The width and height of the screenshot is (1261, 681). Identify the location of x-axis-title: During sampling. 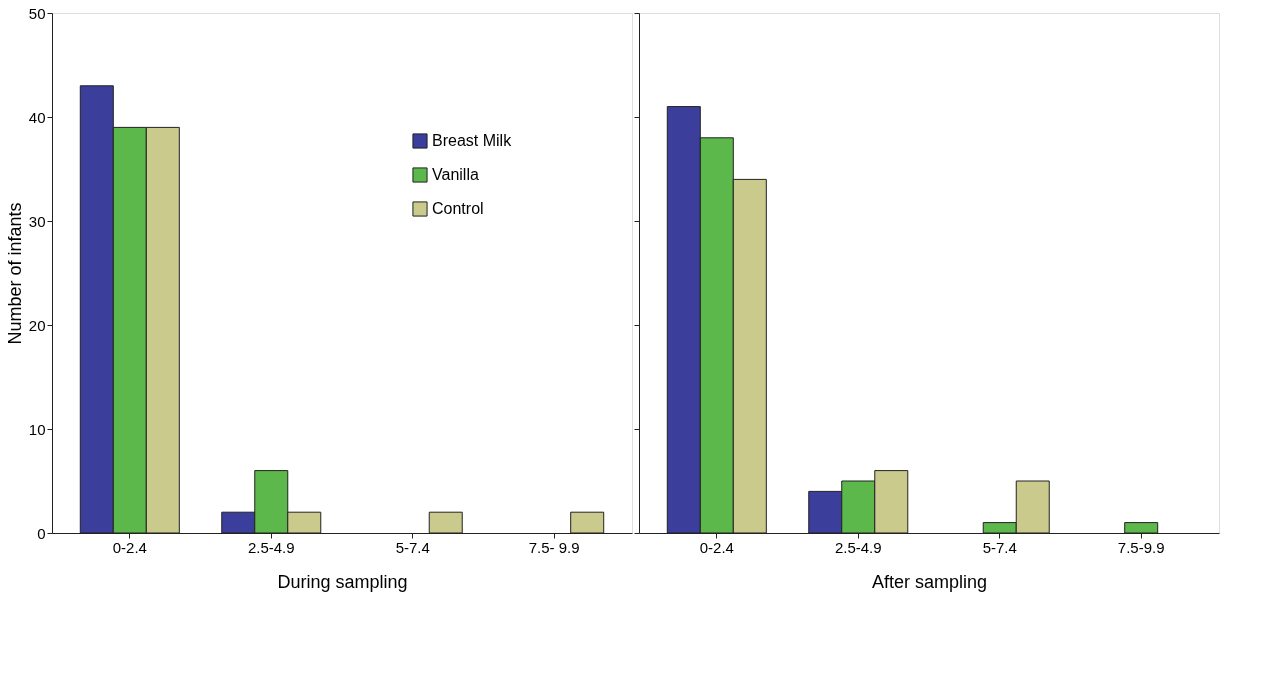
(342, 581).